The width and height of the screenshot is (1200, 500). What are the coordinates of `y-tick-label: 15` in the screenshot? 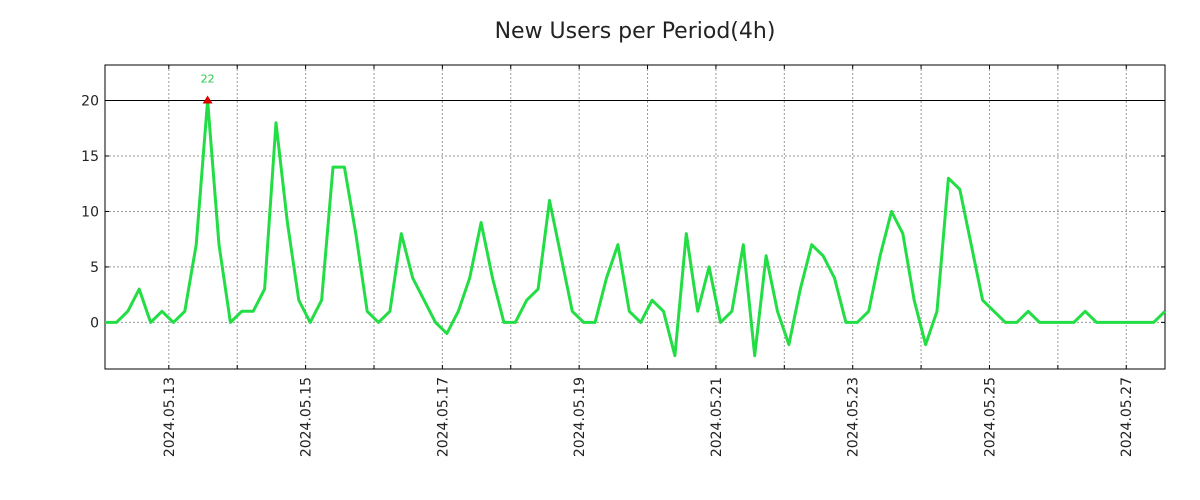 It's located at (90, 157).